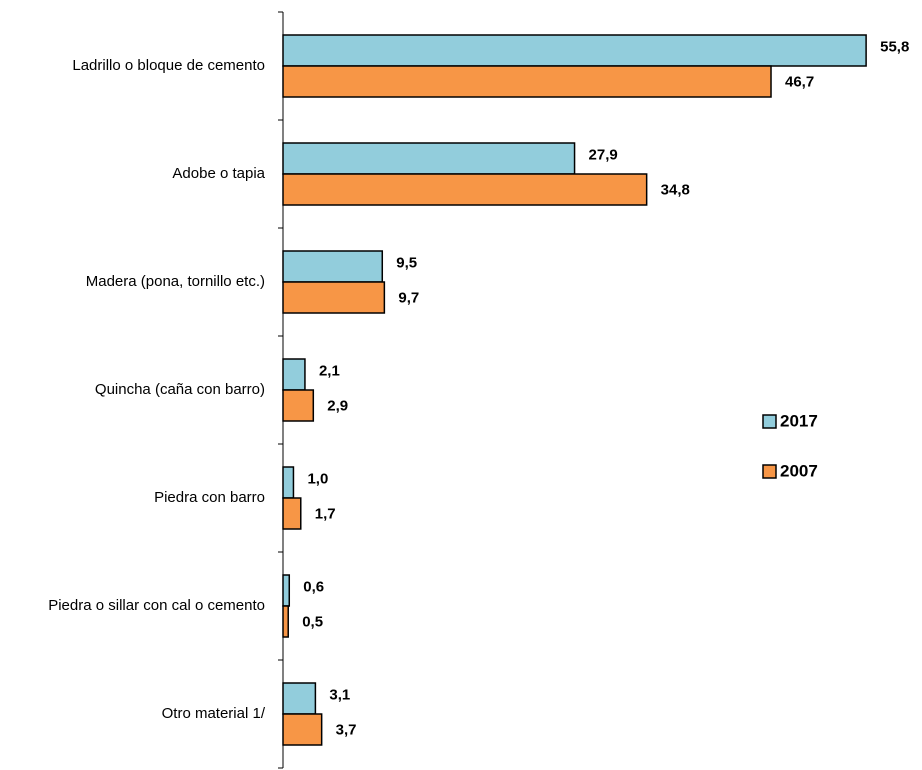 Image resolution: width=922 pixels, height=770 pixels. What do you see at coordinates (799, 420) in the screenshot?
I see `legend-label: 2017` at bounding box center [799, 420].